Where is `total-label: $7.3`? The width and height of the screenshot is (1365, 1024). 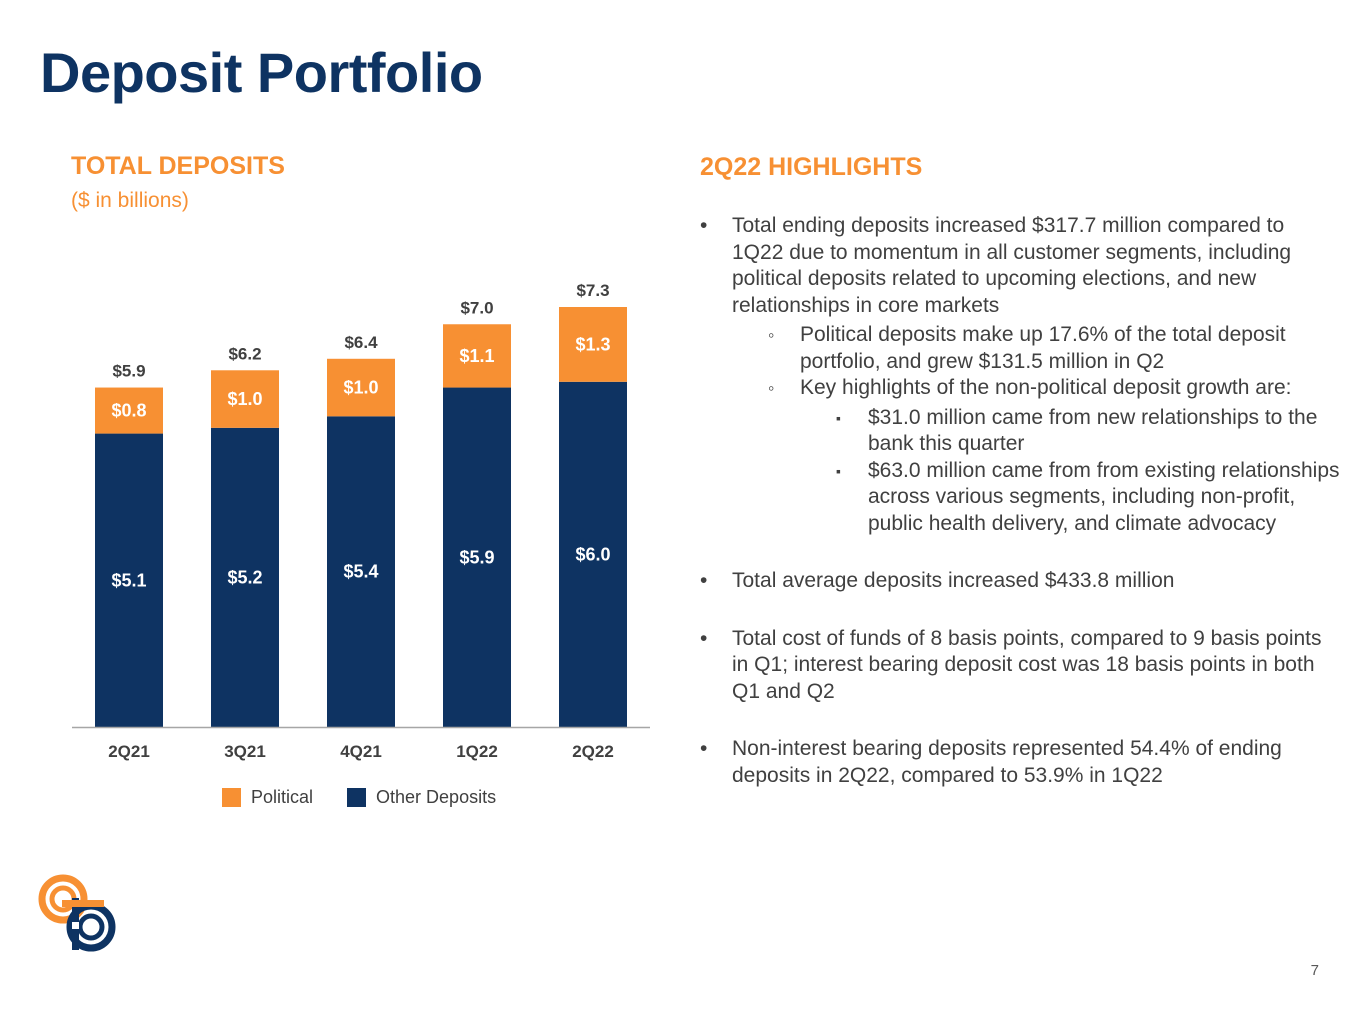 total-label: $7.3 is located at coordinates (592, 290).